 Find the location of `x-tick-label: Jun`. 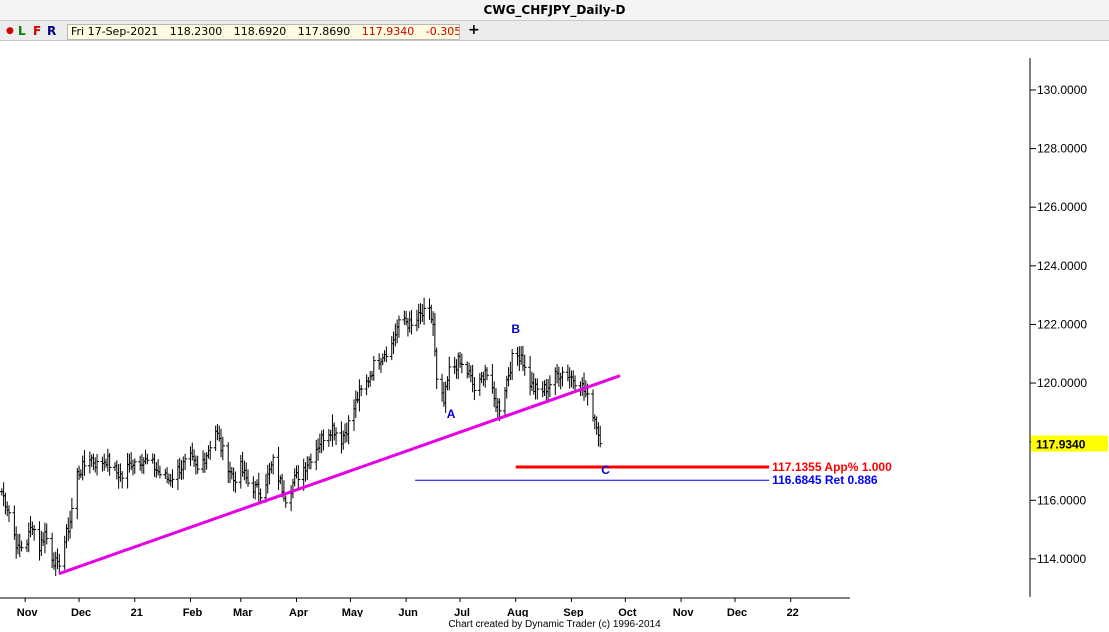

x-tick-label: Jun is located at coordinates (408, 612).